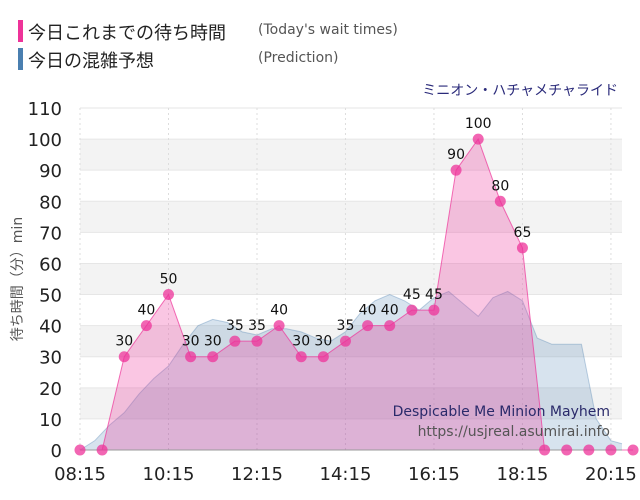 Image resolution: width=640 pixels, height=500 pixels. What do you see at coordinates (523, 233) in the screenshot?
I see `data-label: 65` at bounding box center [523, 233].